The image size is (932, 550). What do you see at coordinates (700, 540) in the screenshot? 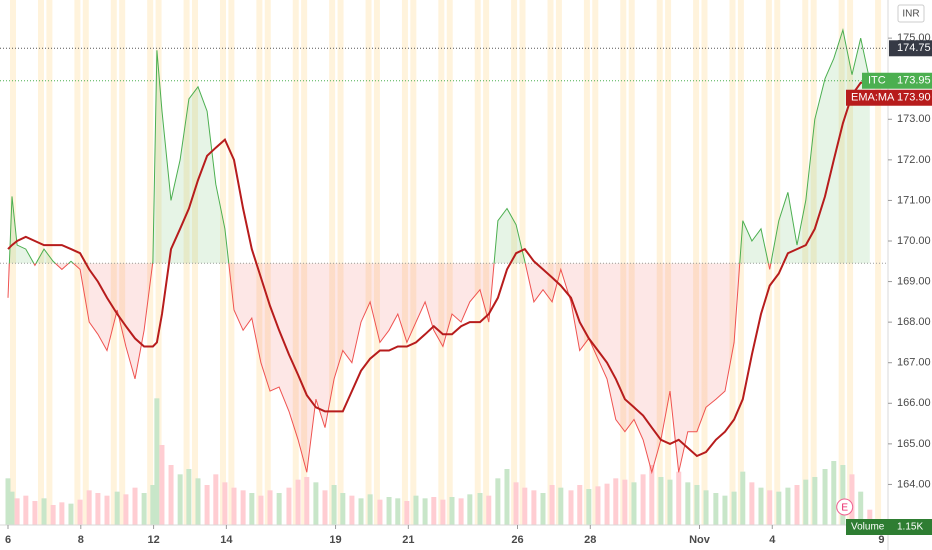
I see `x-tick-label: Nov` at bounding box center [700, 540].